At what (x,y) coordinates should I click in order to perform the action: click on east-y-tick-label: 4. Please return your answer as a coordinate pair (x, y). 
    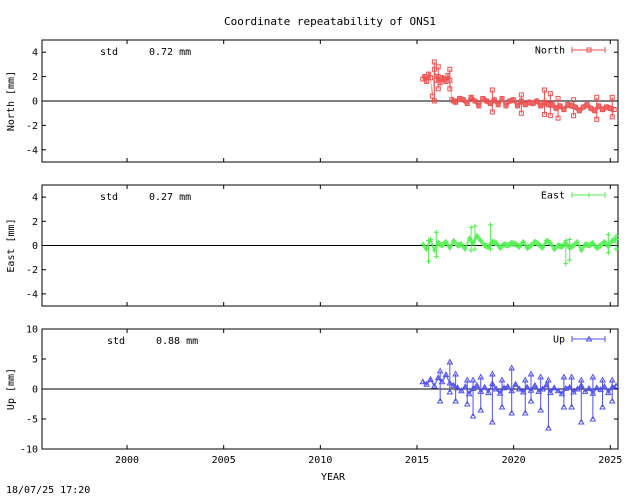
    Looking at the image, I should click on (35, 198).